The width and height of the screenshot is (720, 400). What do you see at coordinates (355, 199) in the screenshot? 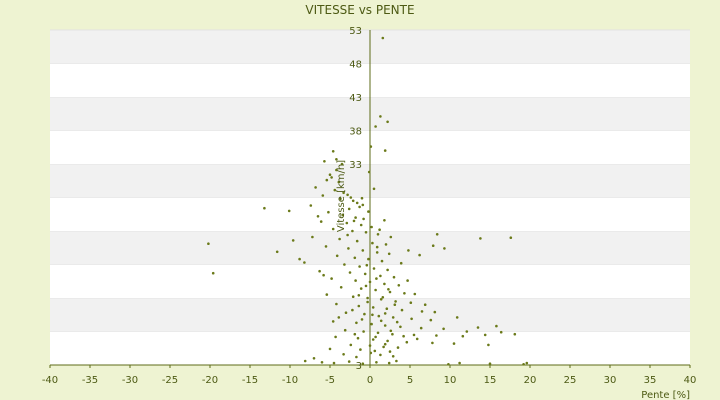
I see `y-tick-labels: 33 38 43 48 53 3` at bounding box center [355, 199].